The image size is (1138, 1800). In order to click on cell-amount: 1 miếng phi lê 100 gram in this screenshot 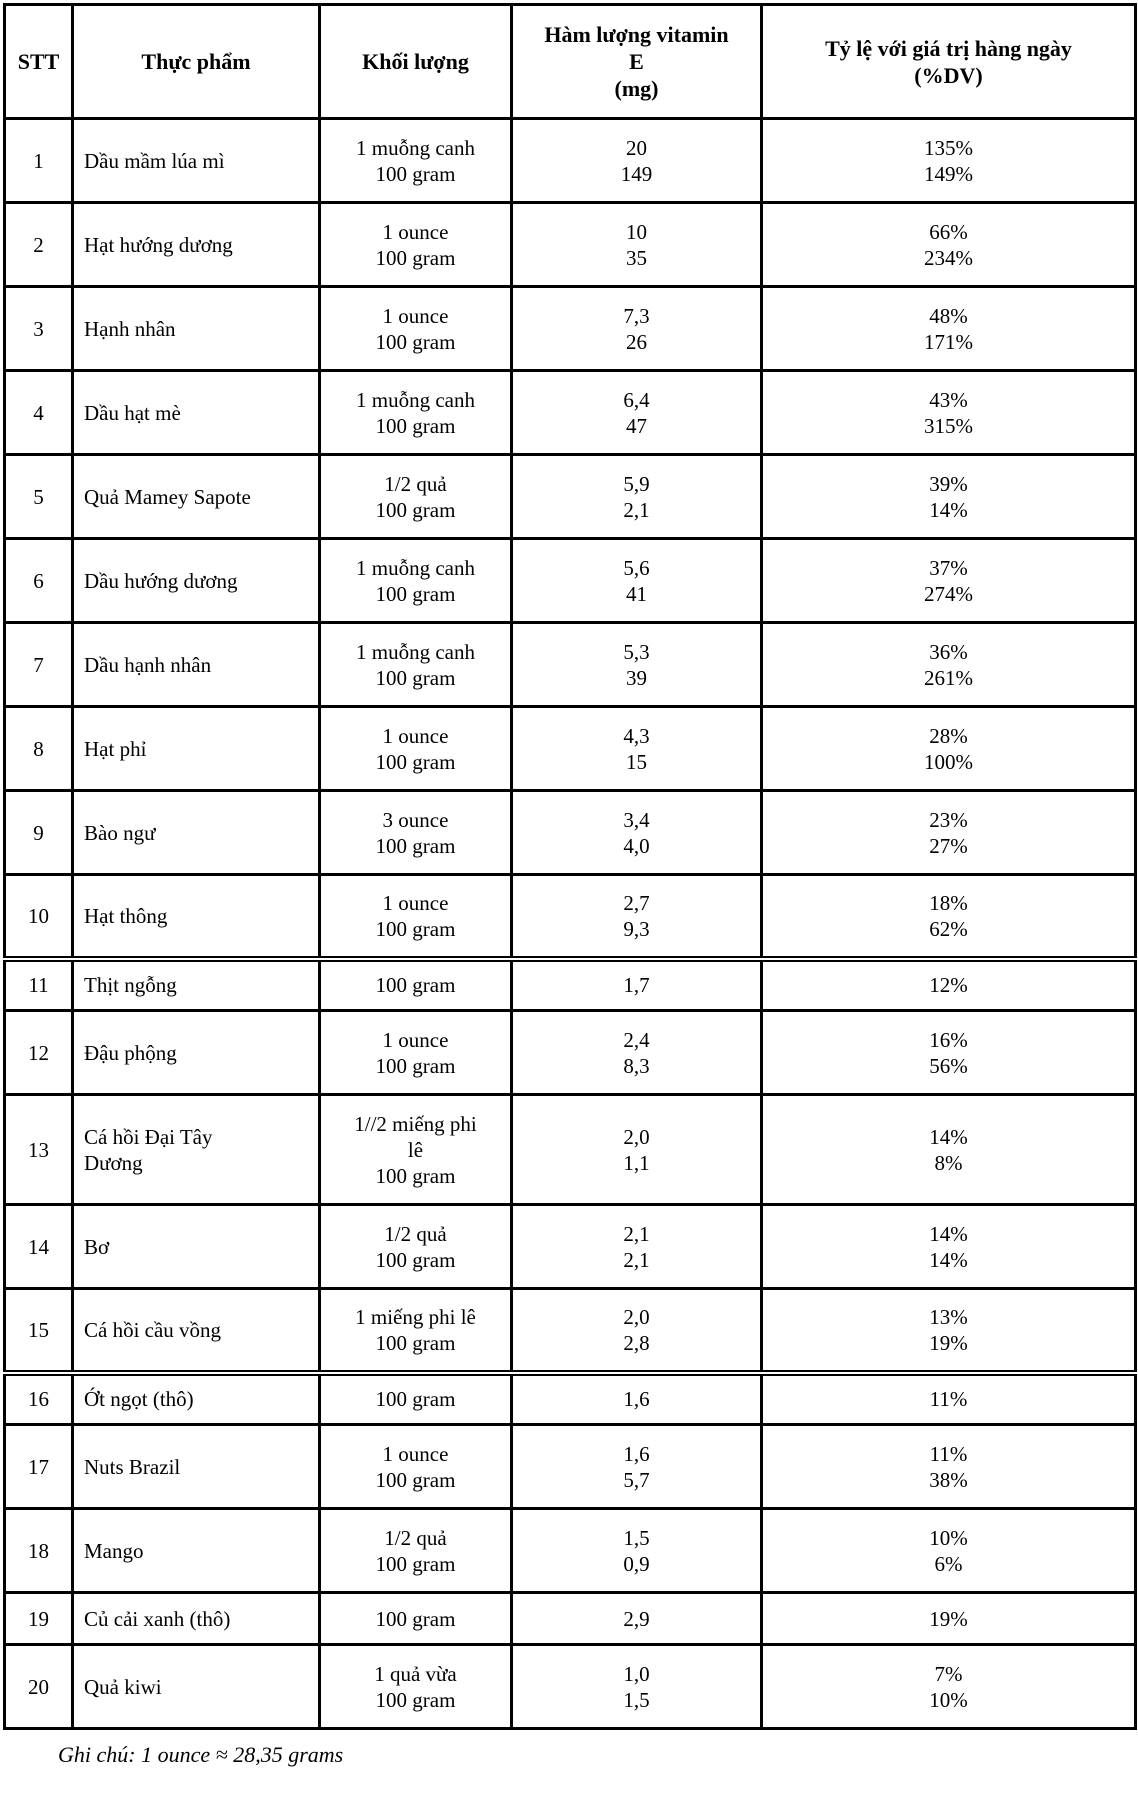, I will do `click(415, 1330)`.